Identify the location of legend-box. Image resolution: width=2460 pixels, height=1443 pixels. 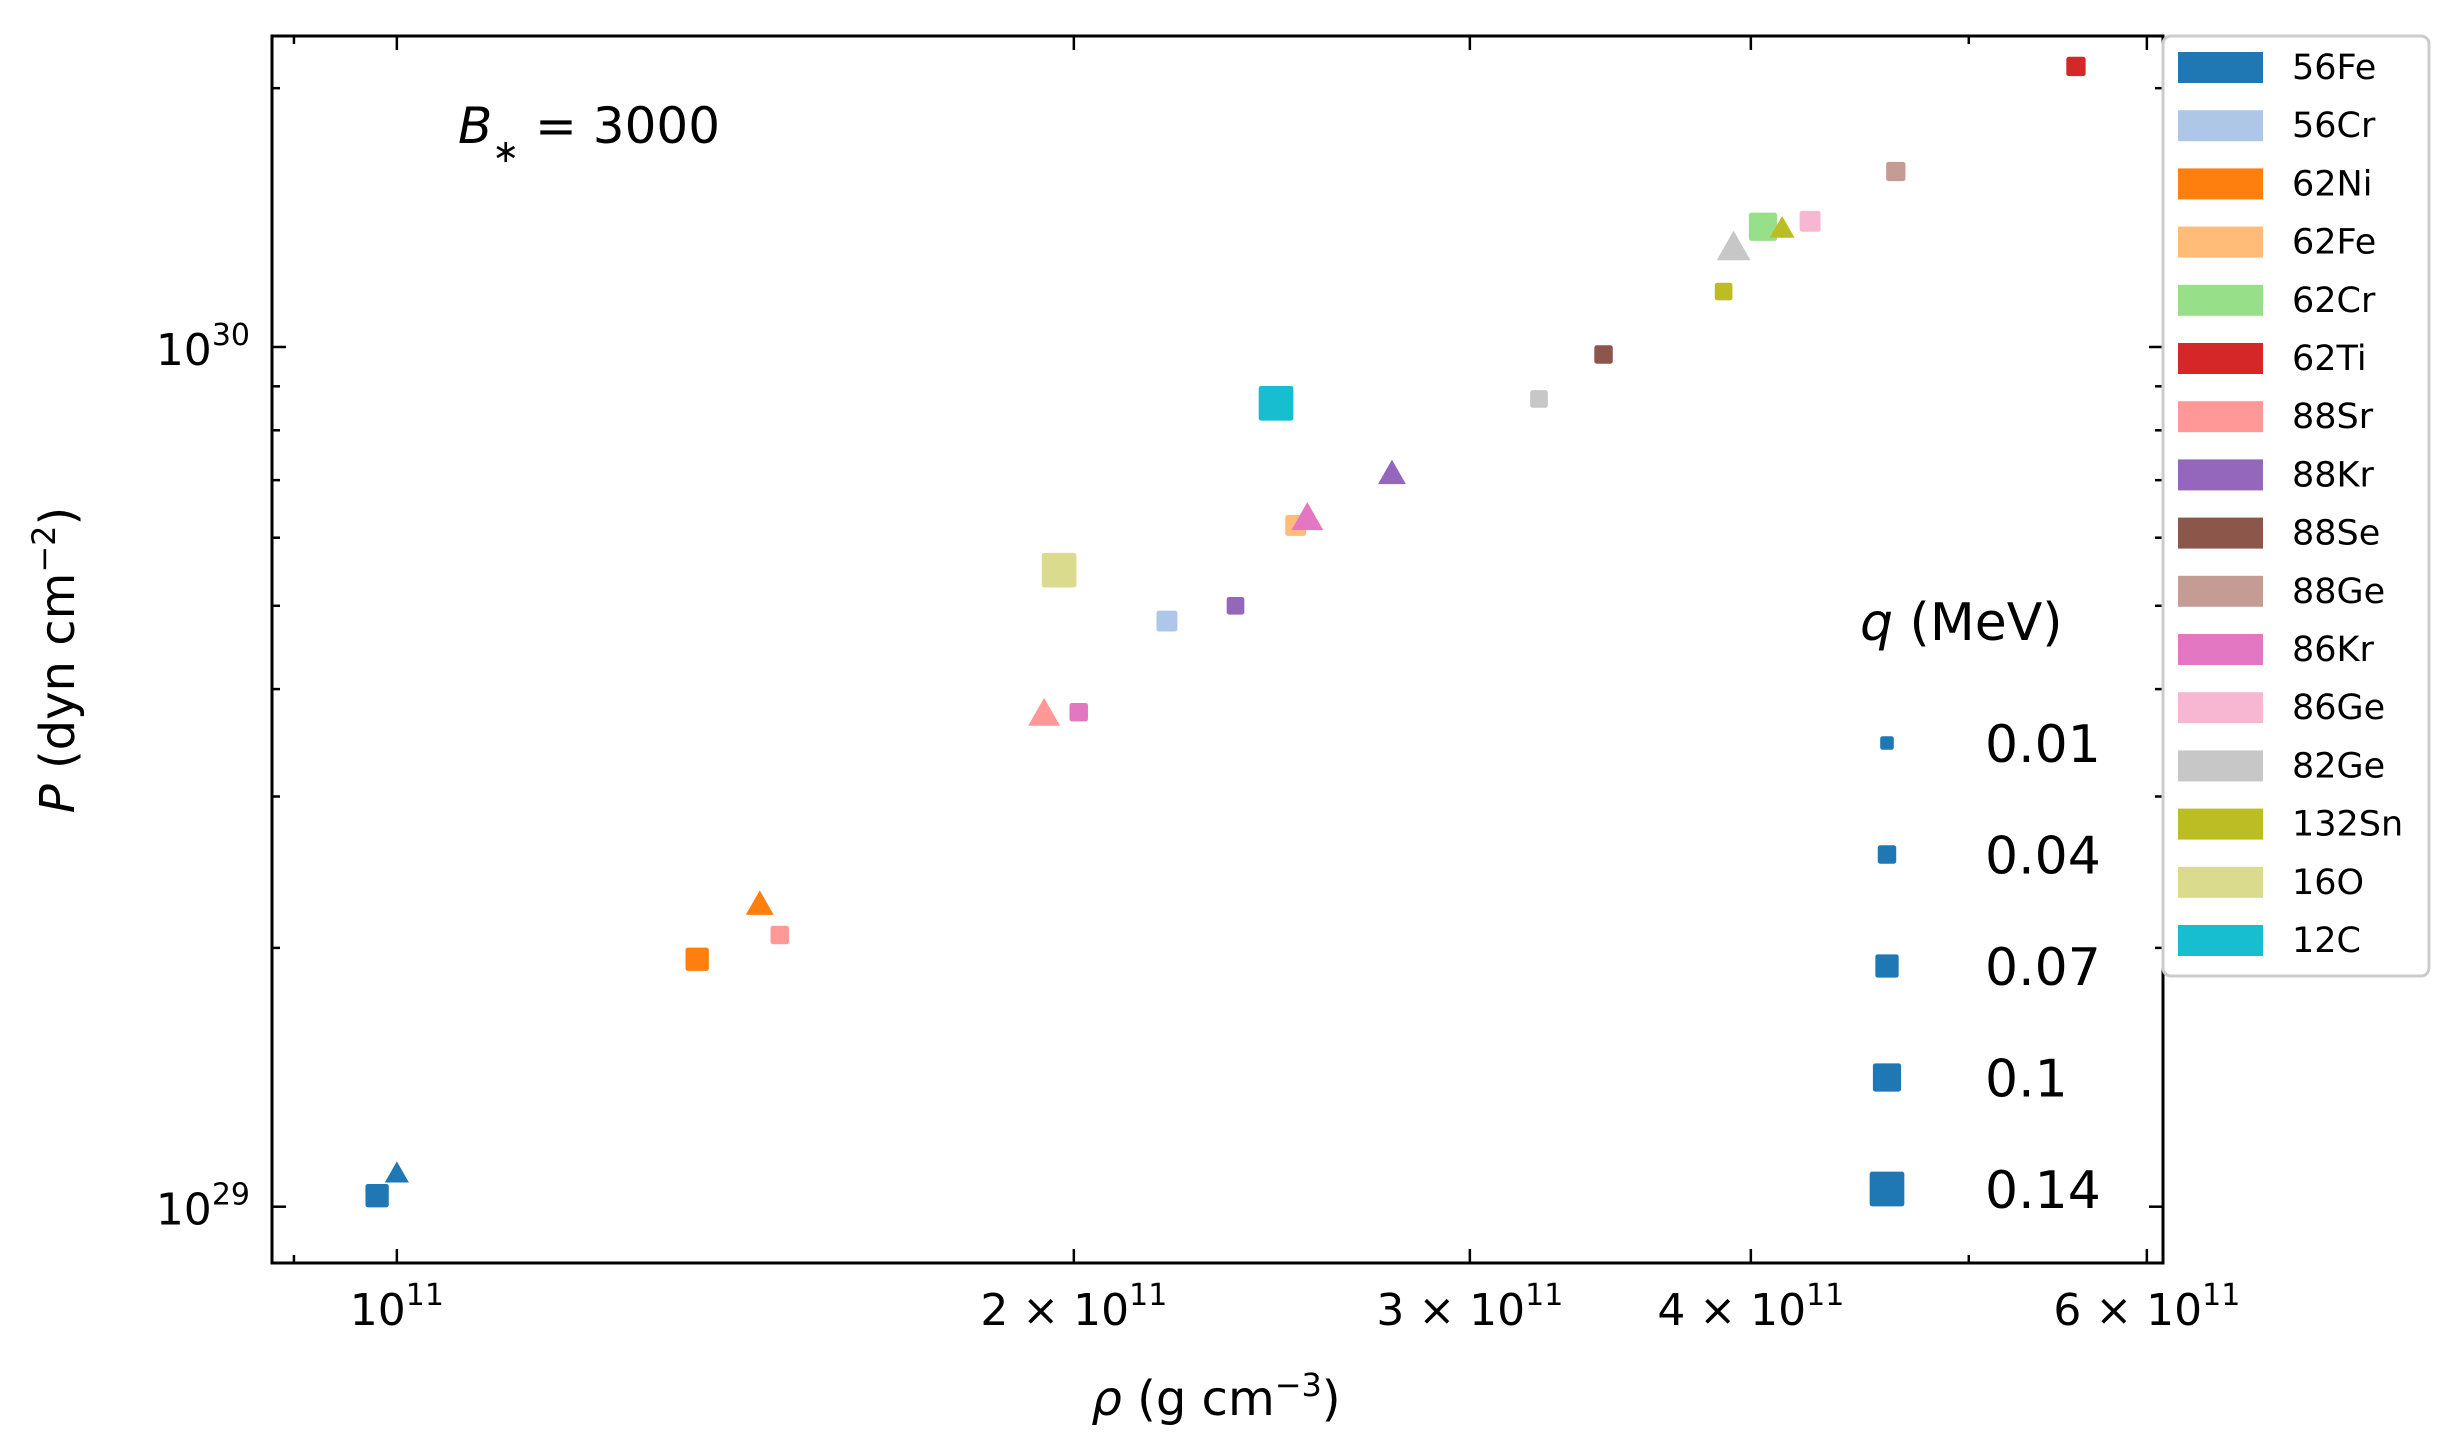
(2296, 506).